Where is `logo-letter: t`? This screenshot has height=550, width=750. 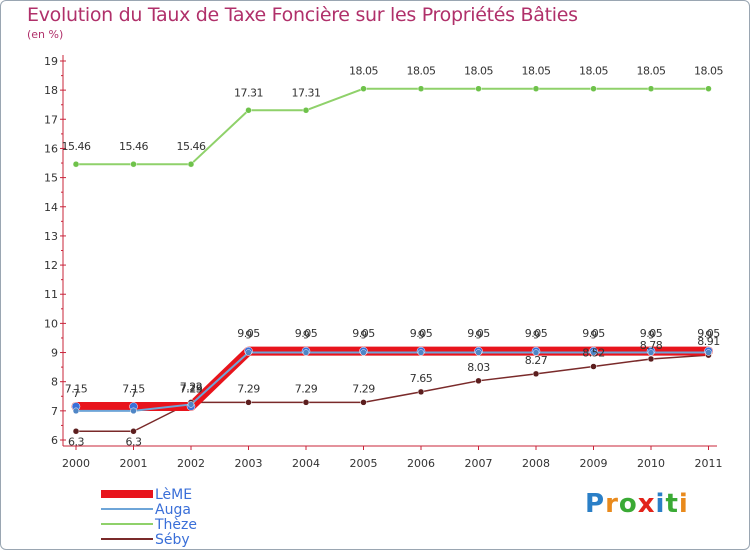 logo-letter: t is located at coordinates (672, 504).